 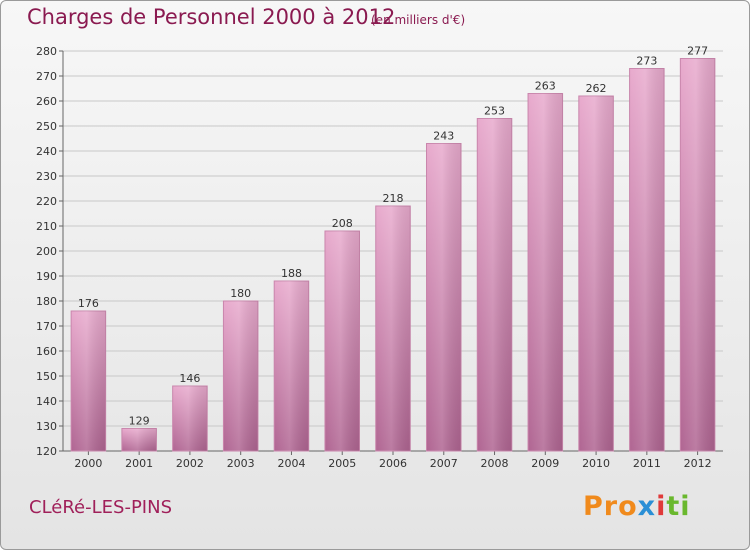 I want to click on x-tick-label: 2011, so click(x=647, y=463).